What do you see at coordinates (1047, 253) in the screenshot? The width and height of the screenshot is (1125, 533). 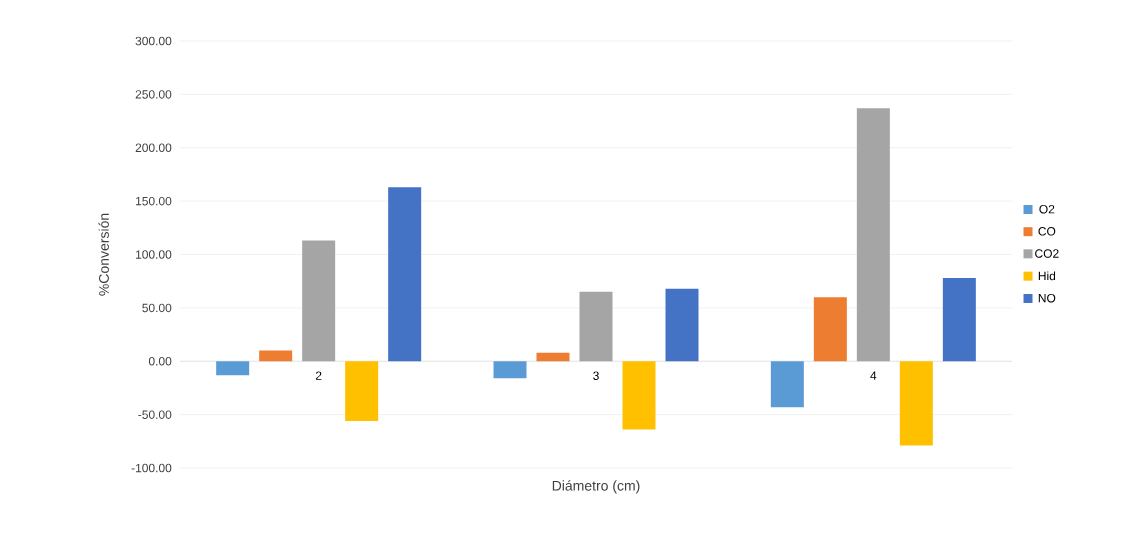 I see `legend-label: CO2` at bounding box center [1047, 253].